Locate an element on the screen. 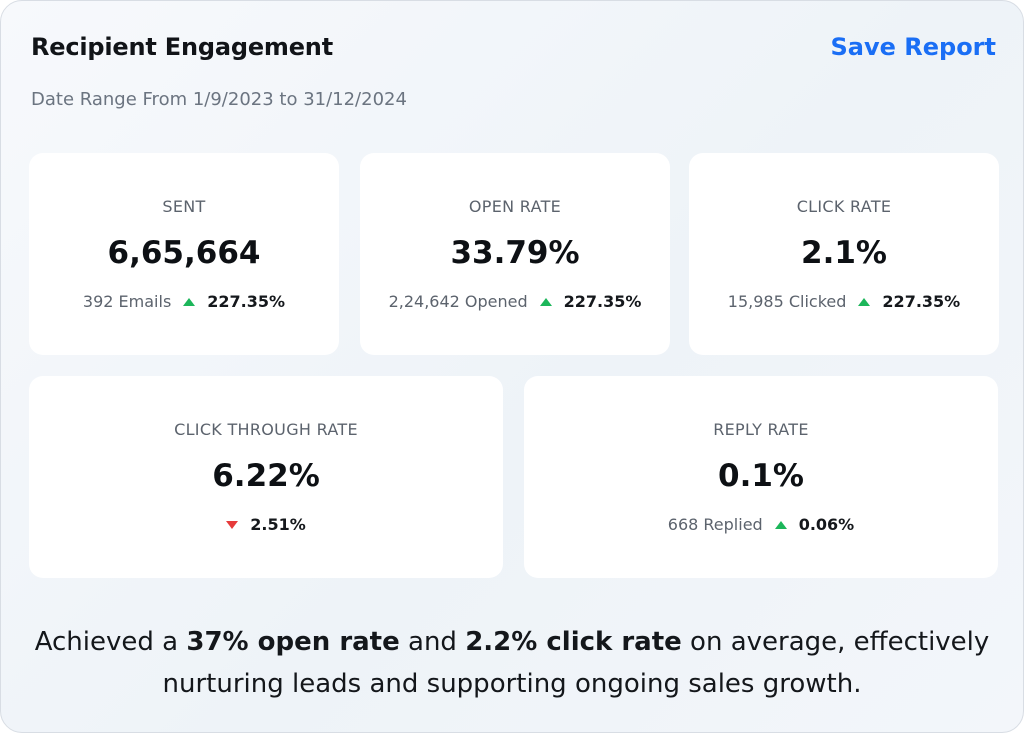 Image resolution: width=1024 pixels, height=733 pixels. metric-value: 33.79% is located at coordinates (515, 253).